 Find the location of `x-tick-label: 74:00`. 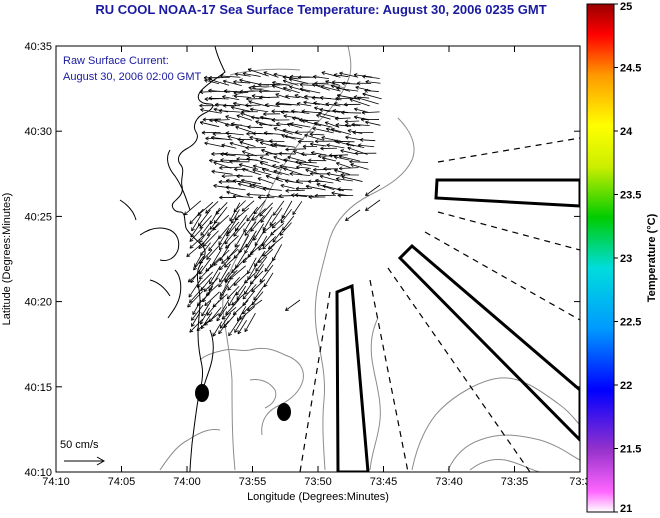

x-tick-label: 74:00 is located at coordinates (187, 482).